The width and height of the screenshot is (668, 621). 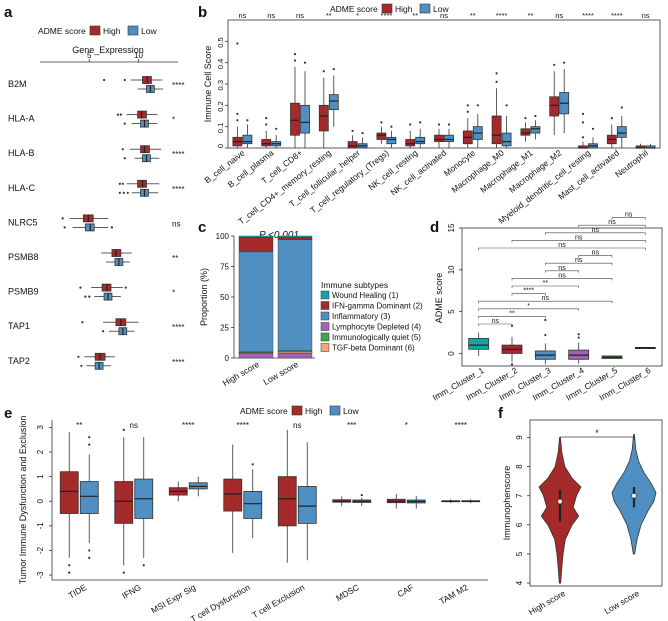 I want to click on gene-label: HLA-C, so click(x=22, y=188).